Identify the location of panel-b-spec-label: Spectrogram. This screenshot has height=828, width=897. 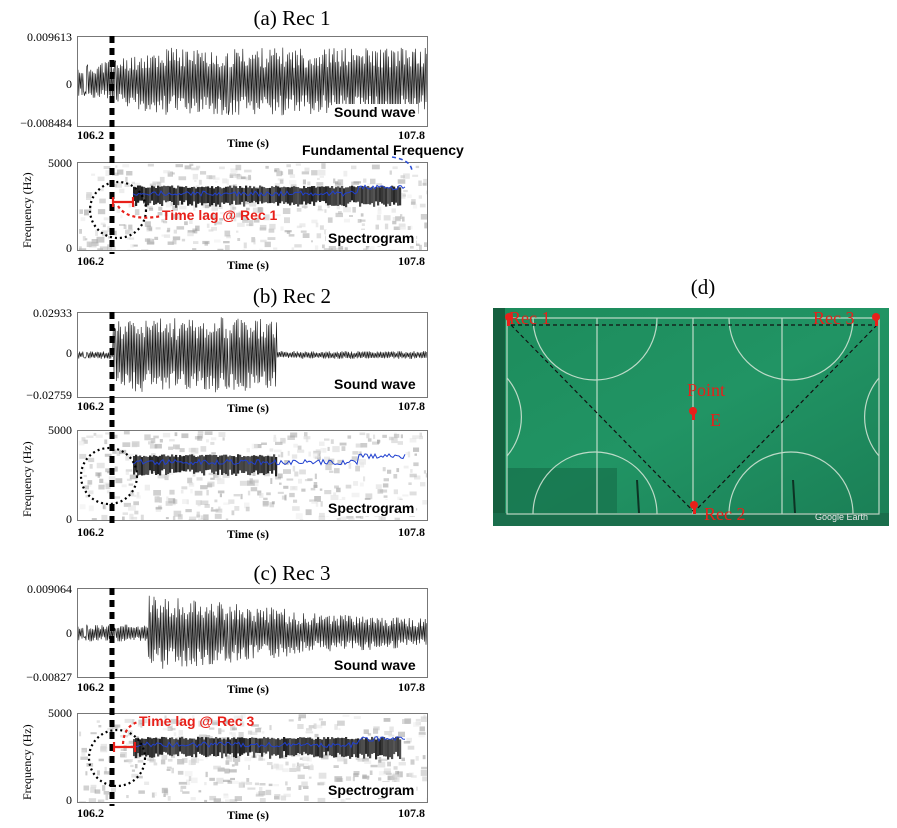
(371, 508).